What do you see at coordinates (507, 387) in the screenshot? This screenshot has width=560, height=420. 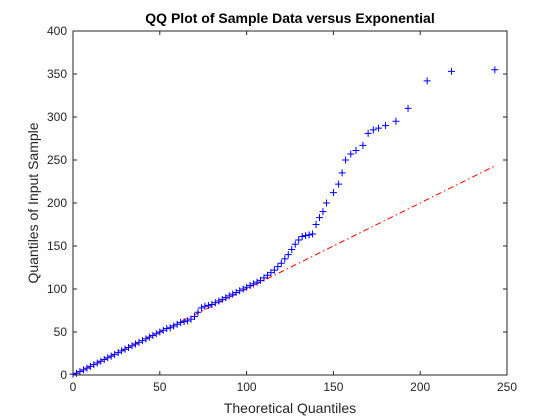 I see `x-tick-label: 250` at bounding box center [507, 387].